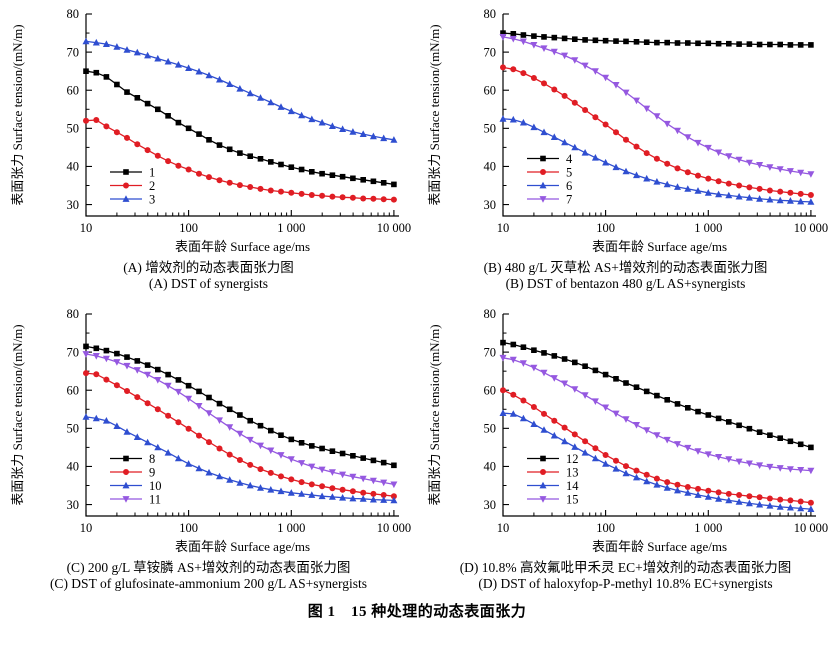 The width and height of the screenshot is (834, 659). What do you see at coordinates (208, 283) in the screenshot?
I see `caption-a-en: (A) DST of synergists` at bounding box center [208, 283].